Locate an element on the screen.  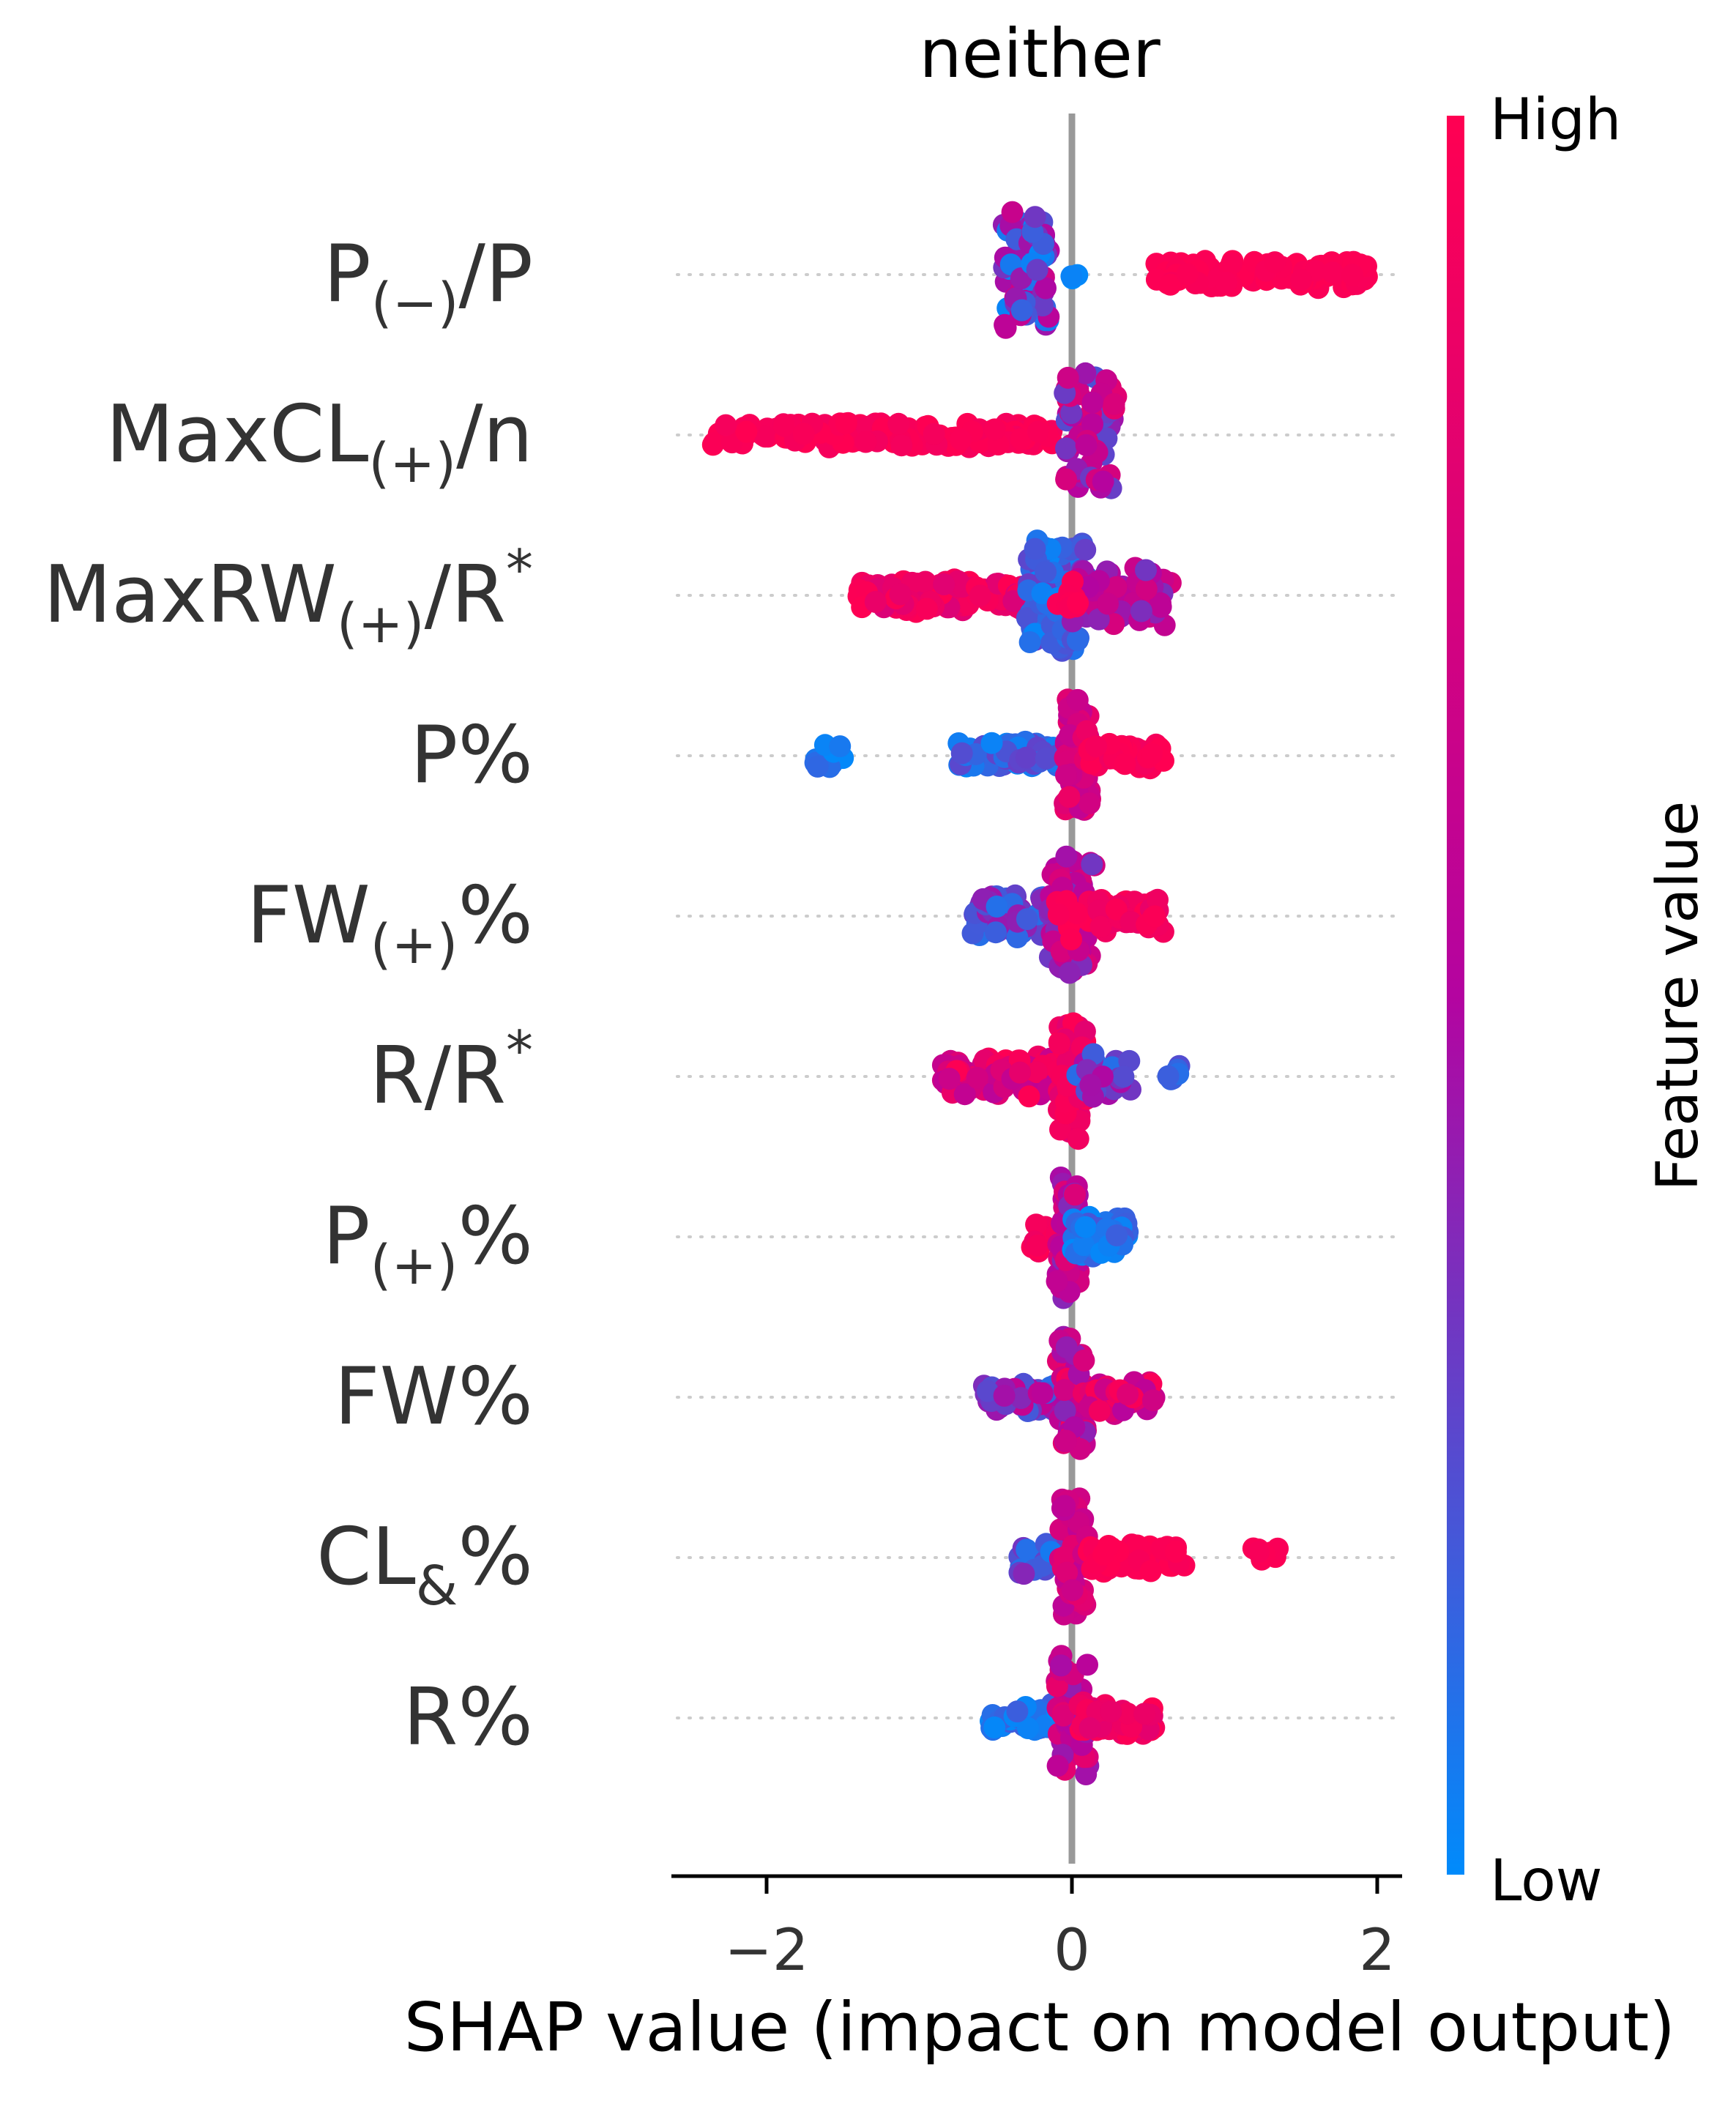
swarm-r_pct is located at coordinates (1073, 1715).